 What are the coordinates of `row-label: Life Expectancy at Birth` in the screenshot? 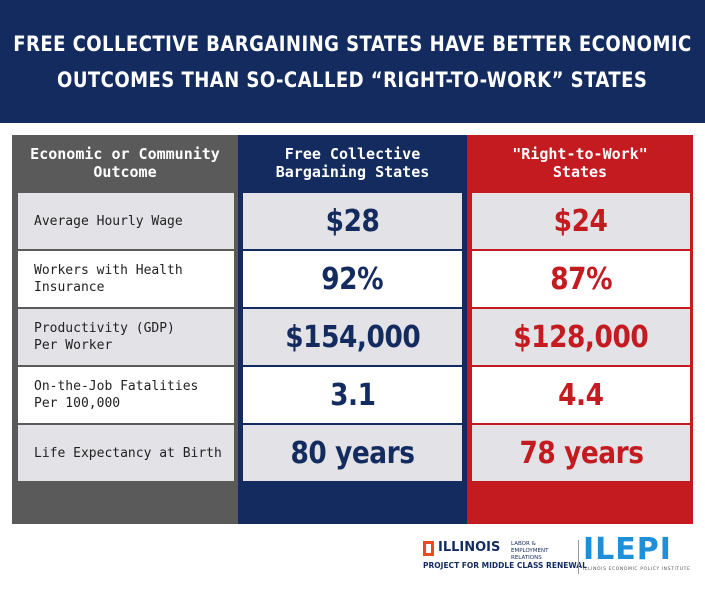 It's located at (128, 453).